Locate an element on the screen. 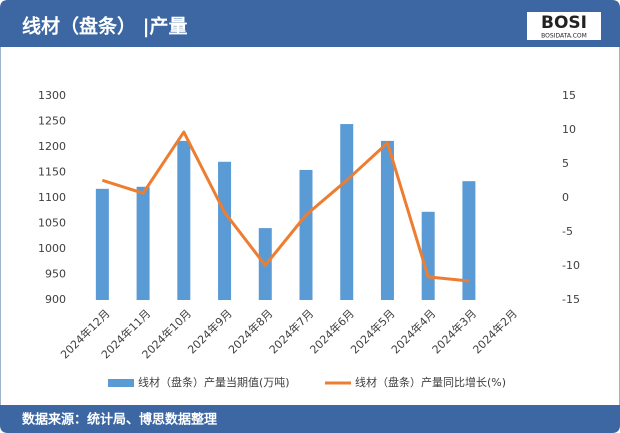 The image size is (620, 433). legend-label: 线材（盘条）产量当期值(万吨) is located at coordinates (214, 382).